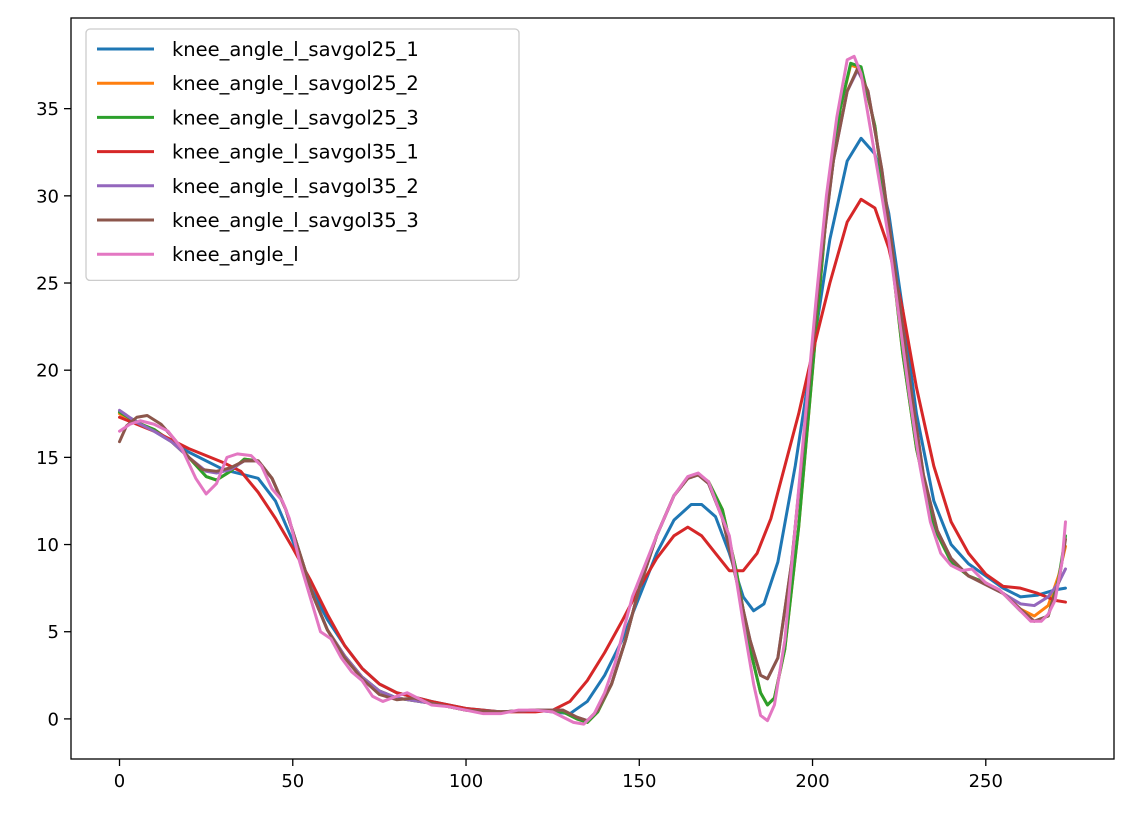 This screenshot has height=822, width=1132. Describe the element at coordinates (47, 109) in the screenshot. I see `y-tick-label: 35` at that location.